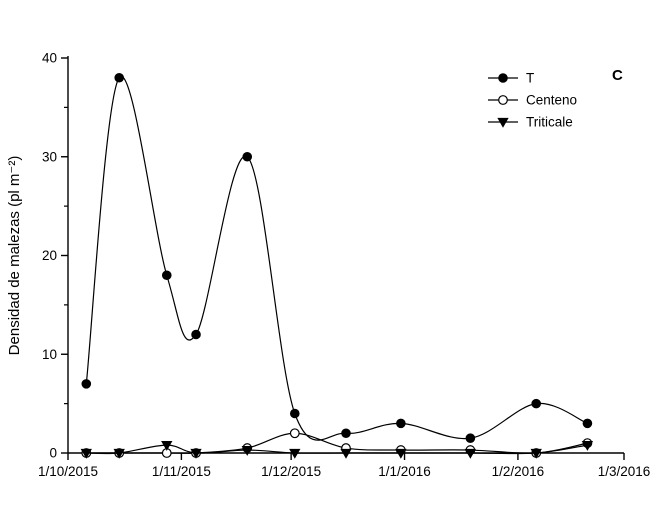 This screenshot has height=505, width=650. Describe the element at coordinates (503, 100) in the screenshot. I see `marker-open-circle-legend-centeno` at that location.